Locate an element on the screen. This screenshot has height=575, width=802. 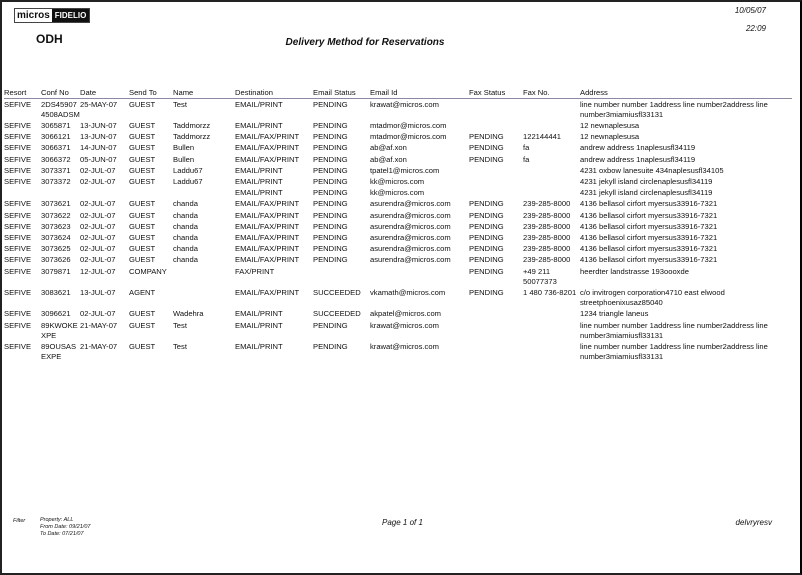
cell-date: 12-JUL-07 is located at coordinates (98, 271).